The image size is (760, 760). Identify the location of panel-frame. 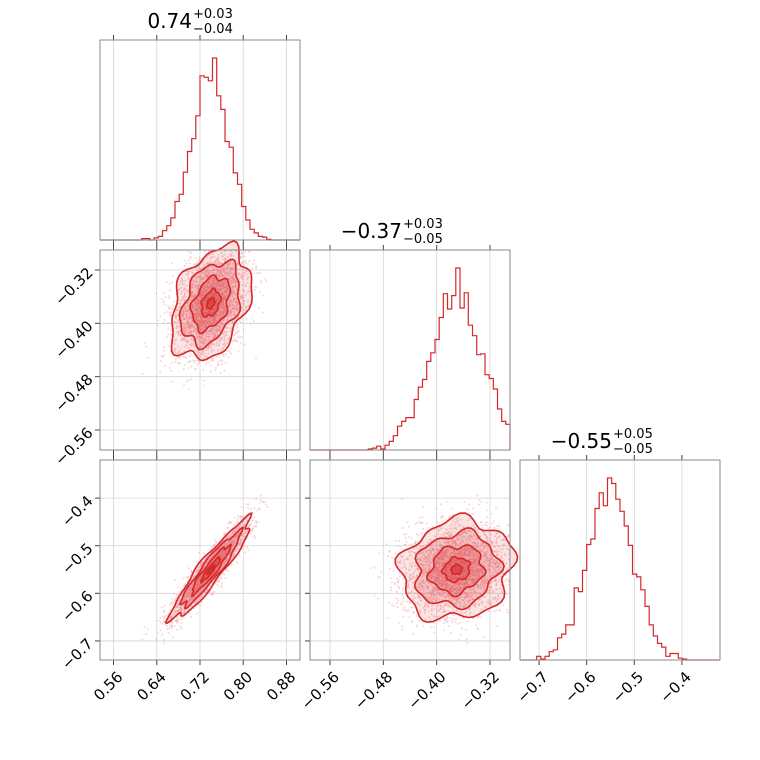
(410, 350).